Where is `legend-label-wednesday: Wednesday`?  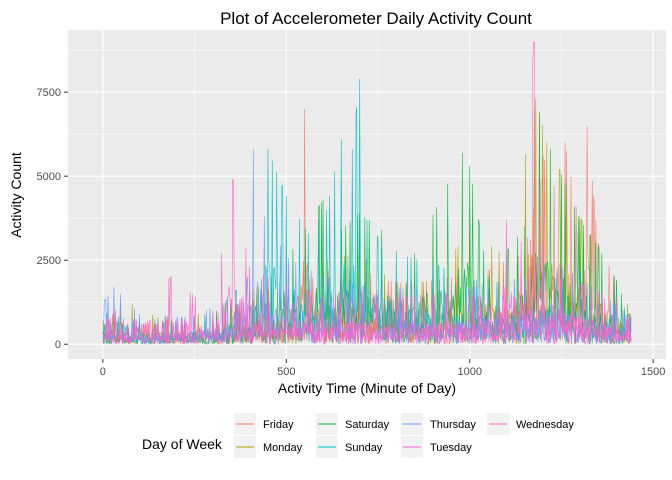
legend-label-wednesday: Wednesday is located at coordinates (545, 425).